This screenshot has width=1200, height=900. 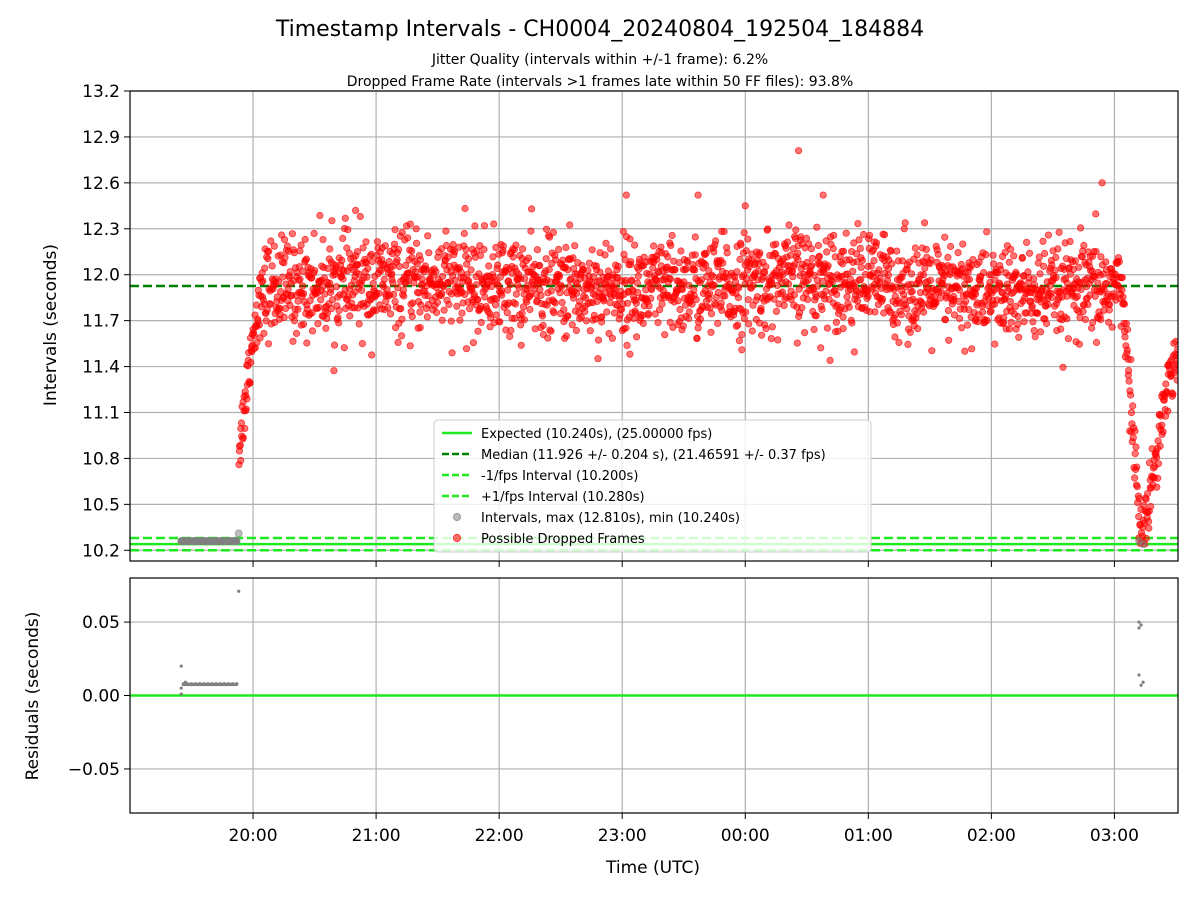 I want to click on legend-marker-swatch, so click(x=457, y=538).